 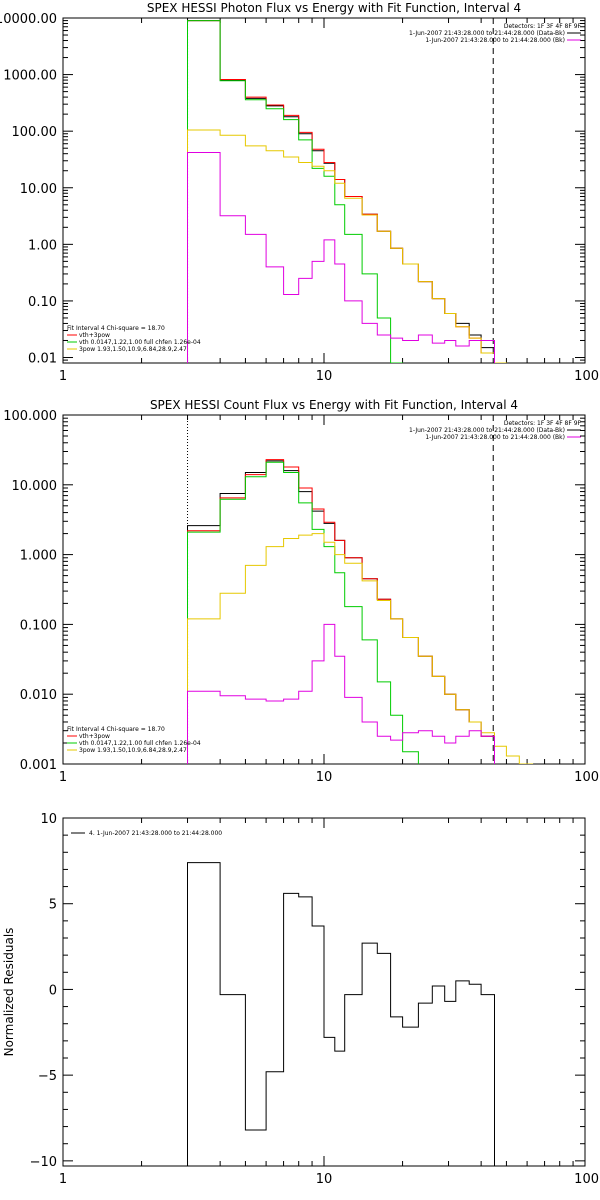 I want to click on y-tick-label: 100.000, so click(x=30, y=416).